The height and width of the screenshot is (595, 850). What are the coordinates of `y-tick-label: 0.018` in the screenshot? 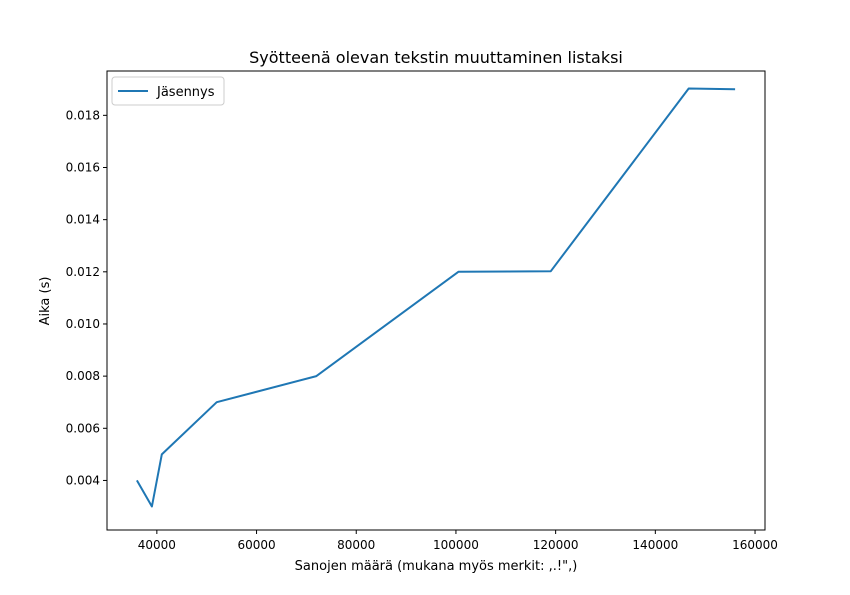 It's located at (83, 115).